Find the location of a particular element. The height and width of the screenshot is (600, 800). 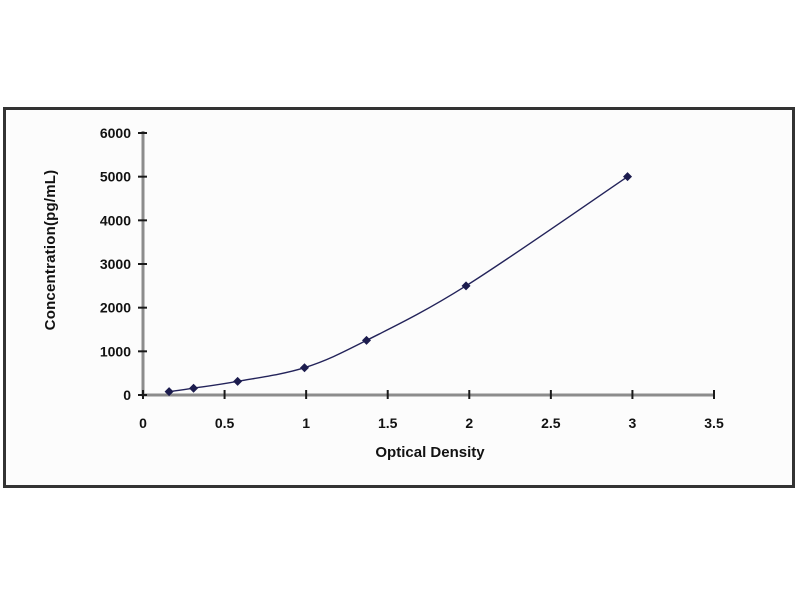

x-tick-label: 1.5 is located at coordinates (388, 423).